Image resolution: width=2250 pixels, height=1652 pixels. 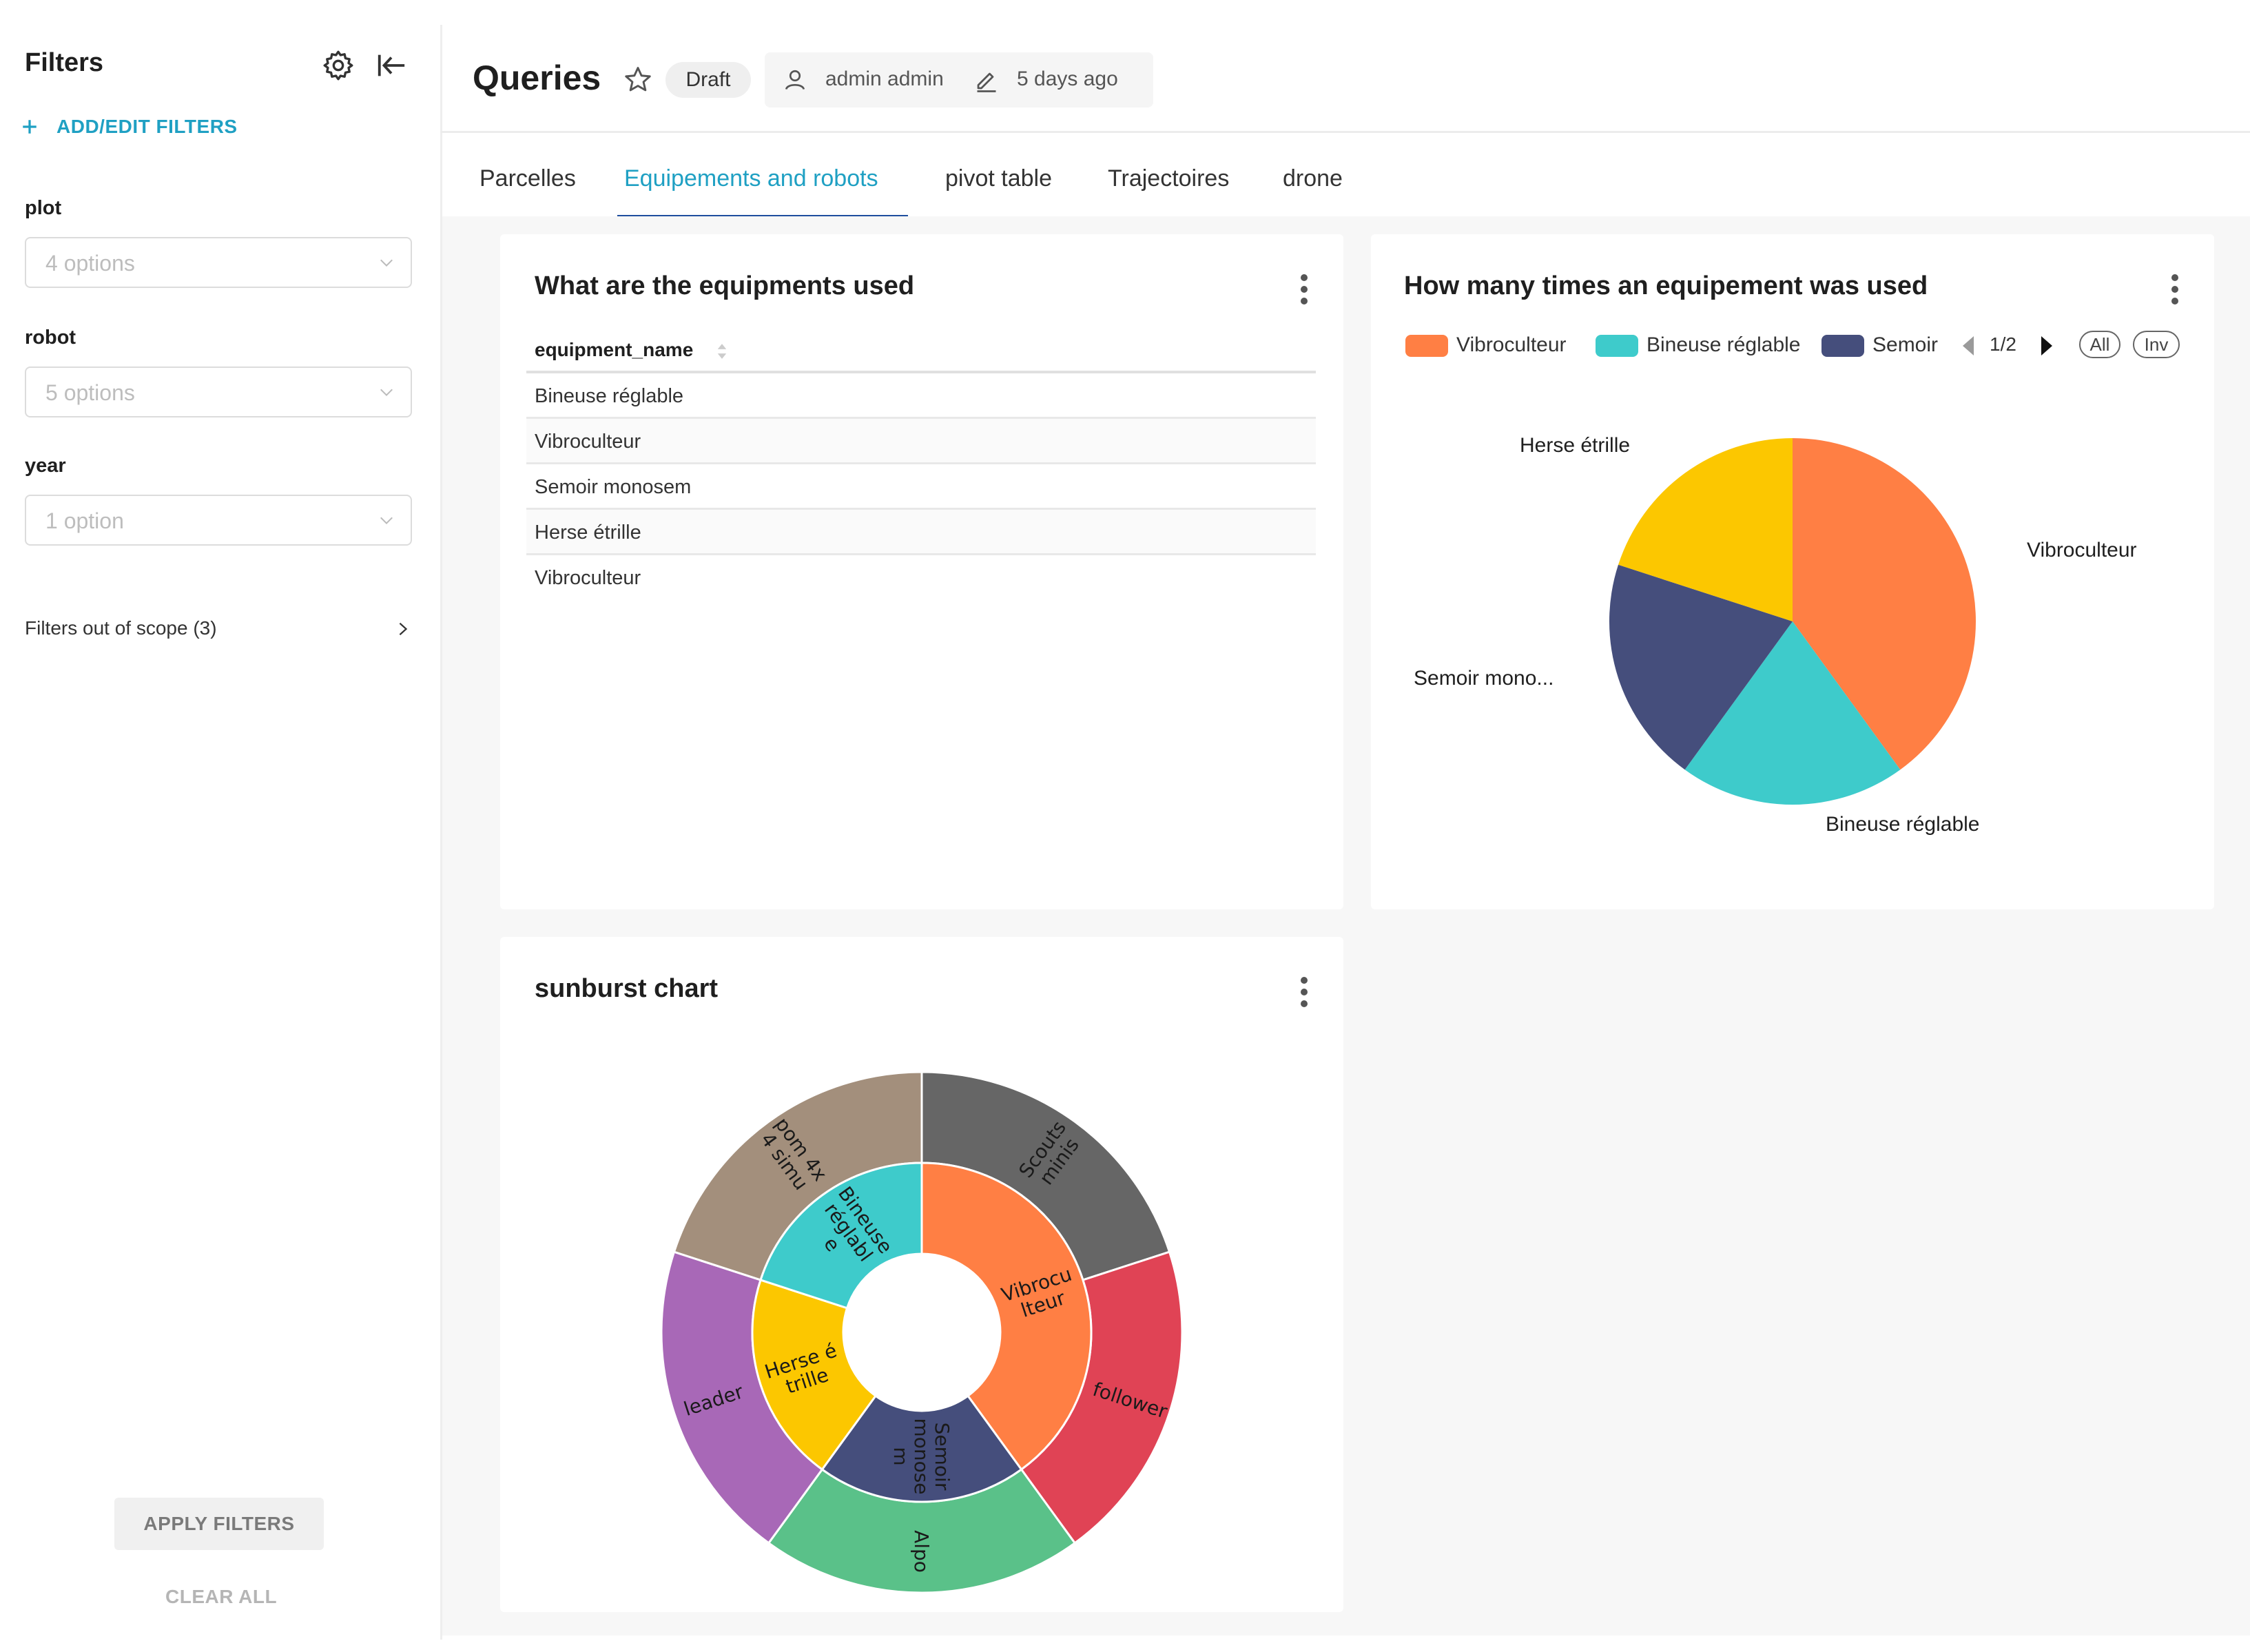 I want to click on pie-label-bineuse-reglable: Bineuse réglable, so click(x=1903, y=824).